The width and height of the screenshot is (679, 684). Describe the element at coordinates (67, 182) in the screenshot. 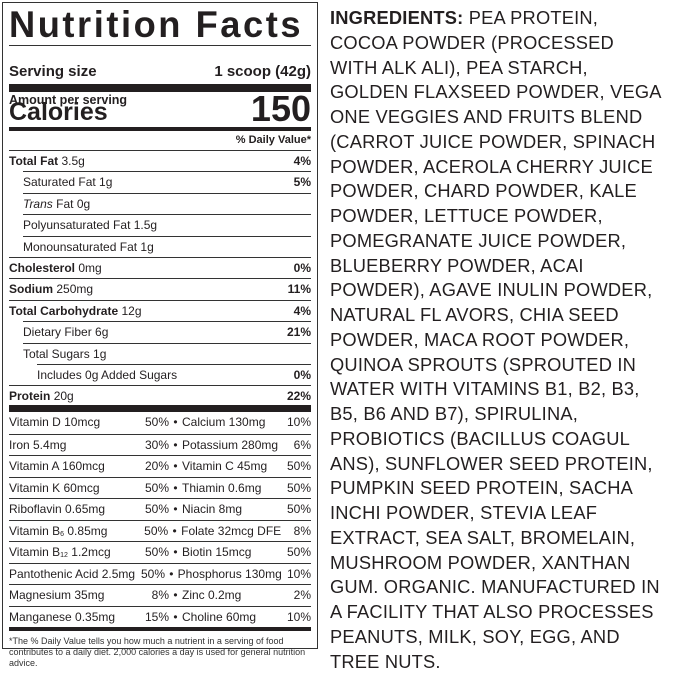

I see `nutrient-name: Saturated Fat 1g` at that location.